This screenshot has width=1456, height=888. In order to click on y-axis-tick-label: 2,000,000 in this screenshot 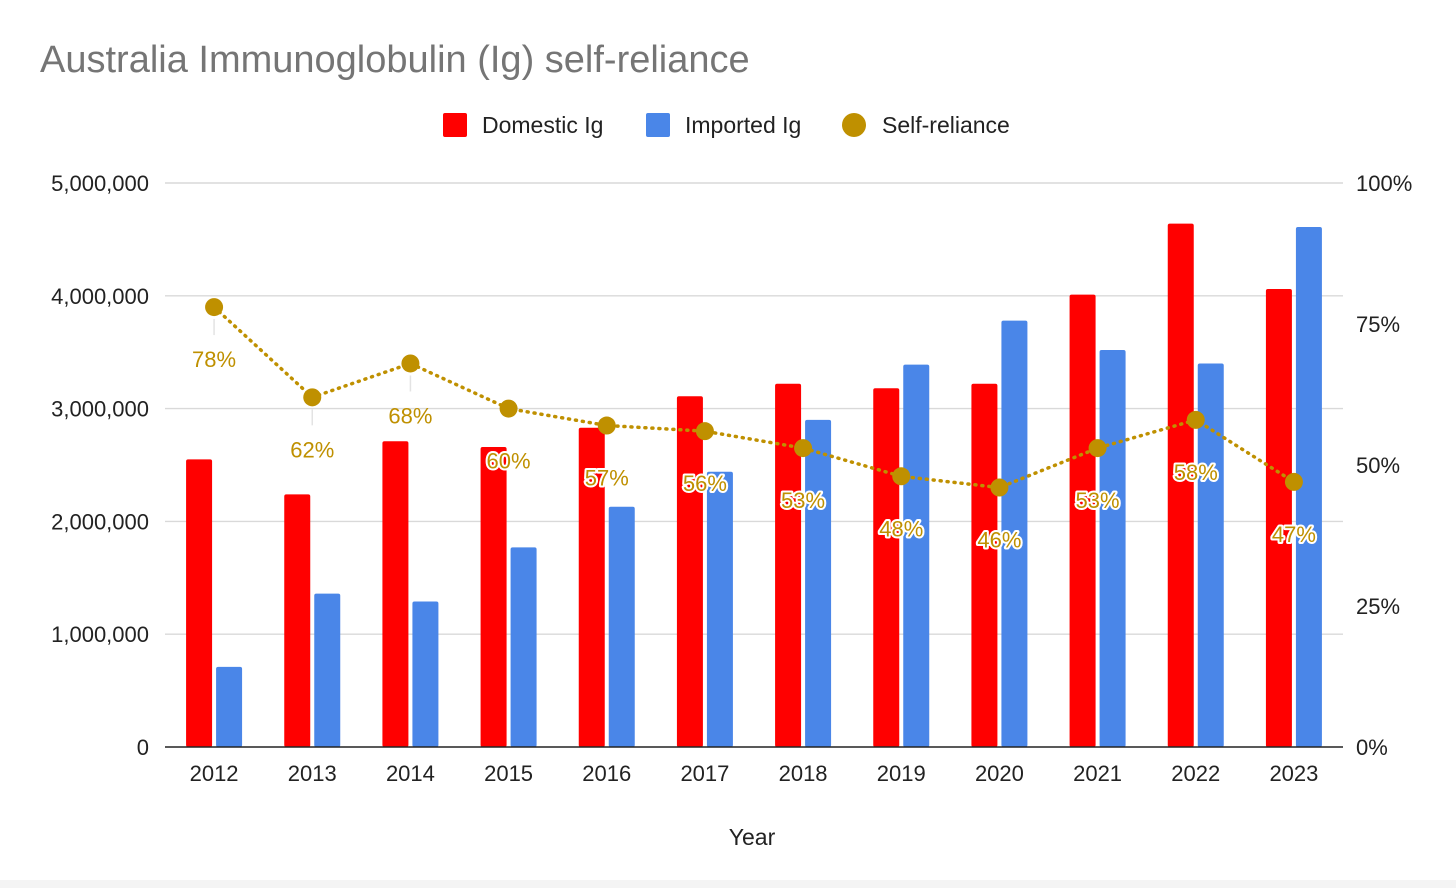, I will do `click(100, 521)`.